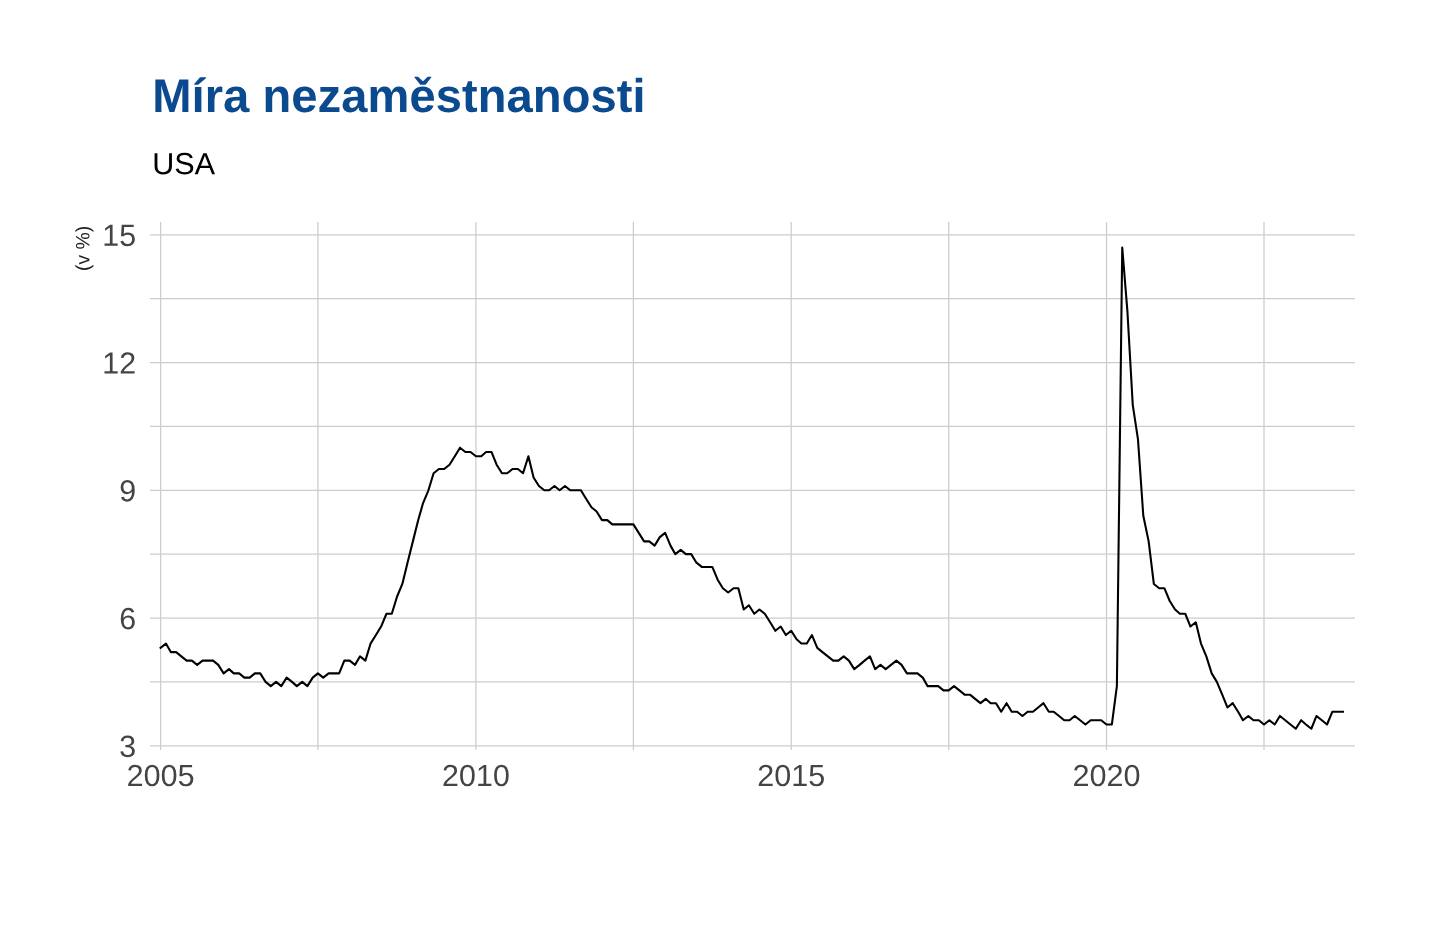 The height and width of the screenshot is (950, 1436). What do you see at coordinates (161, 775) in the screenshot?
I see `x-tick-label: 2005` at bounding box center [161, 775].